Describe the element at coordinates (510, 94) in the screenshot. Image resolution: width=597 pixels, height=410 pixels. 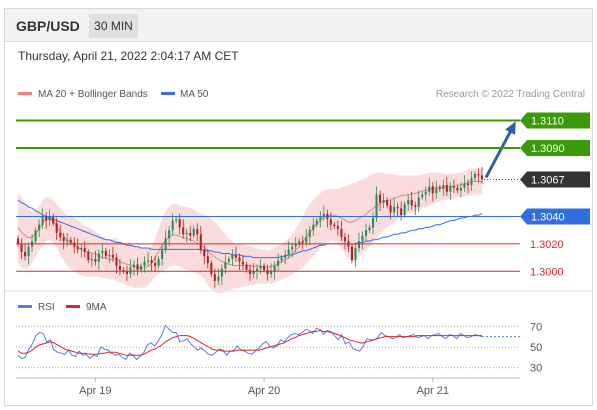
I see `copyright-label: Research © 2022 Trading Central` at that location.